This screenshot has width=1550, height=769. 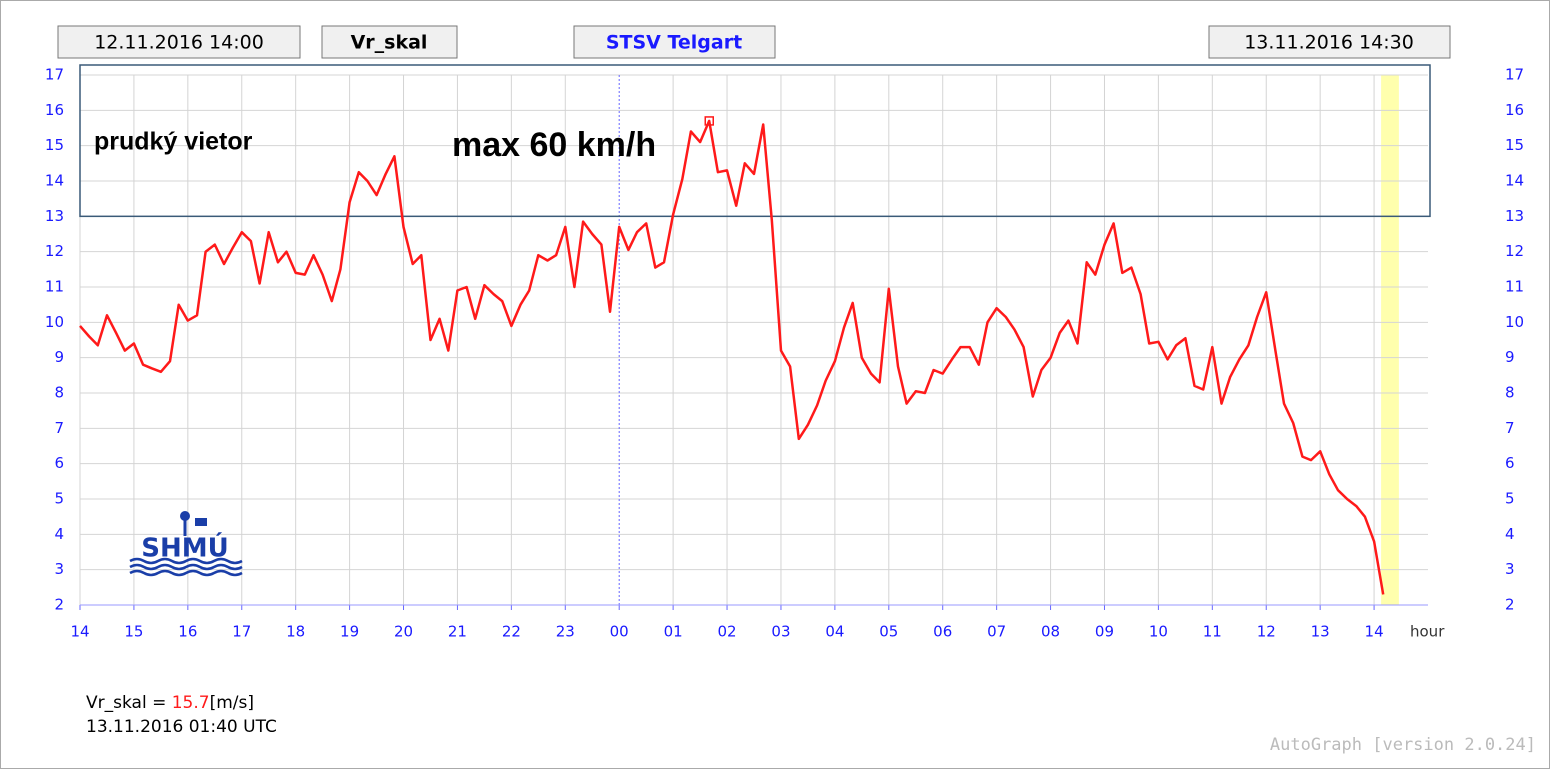 What do you see at coordinates (1266, 632) in the screenshot?
I see `x-tick-label: 12` at bounding box center [1266, 632].